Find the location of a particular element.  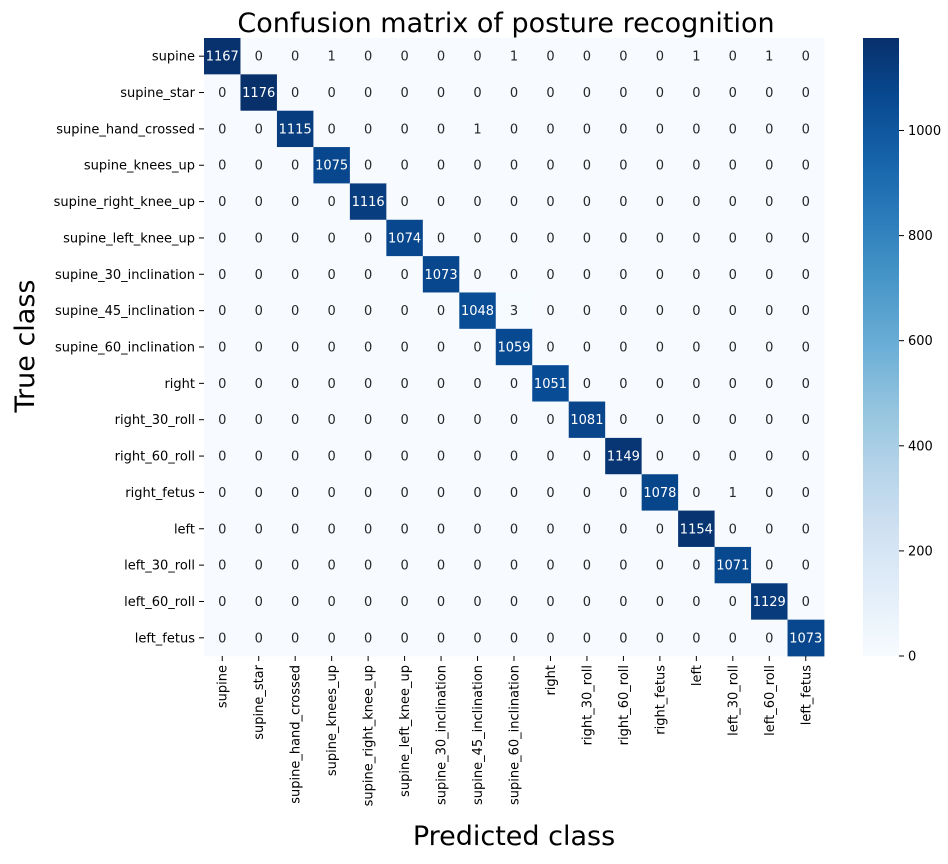

x-tick-label: supine_30_inclination is located at coordinates (442, 735).